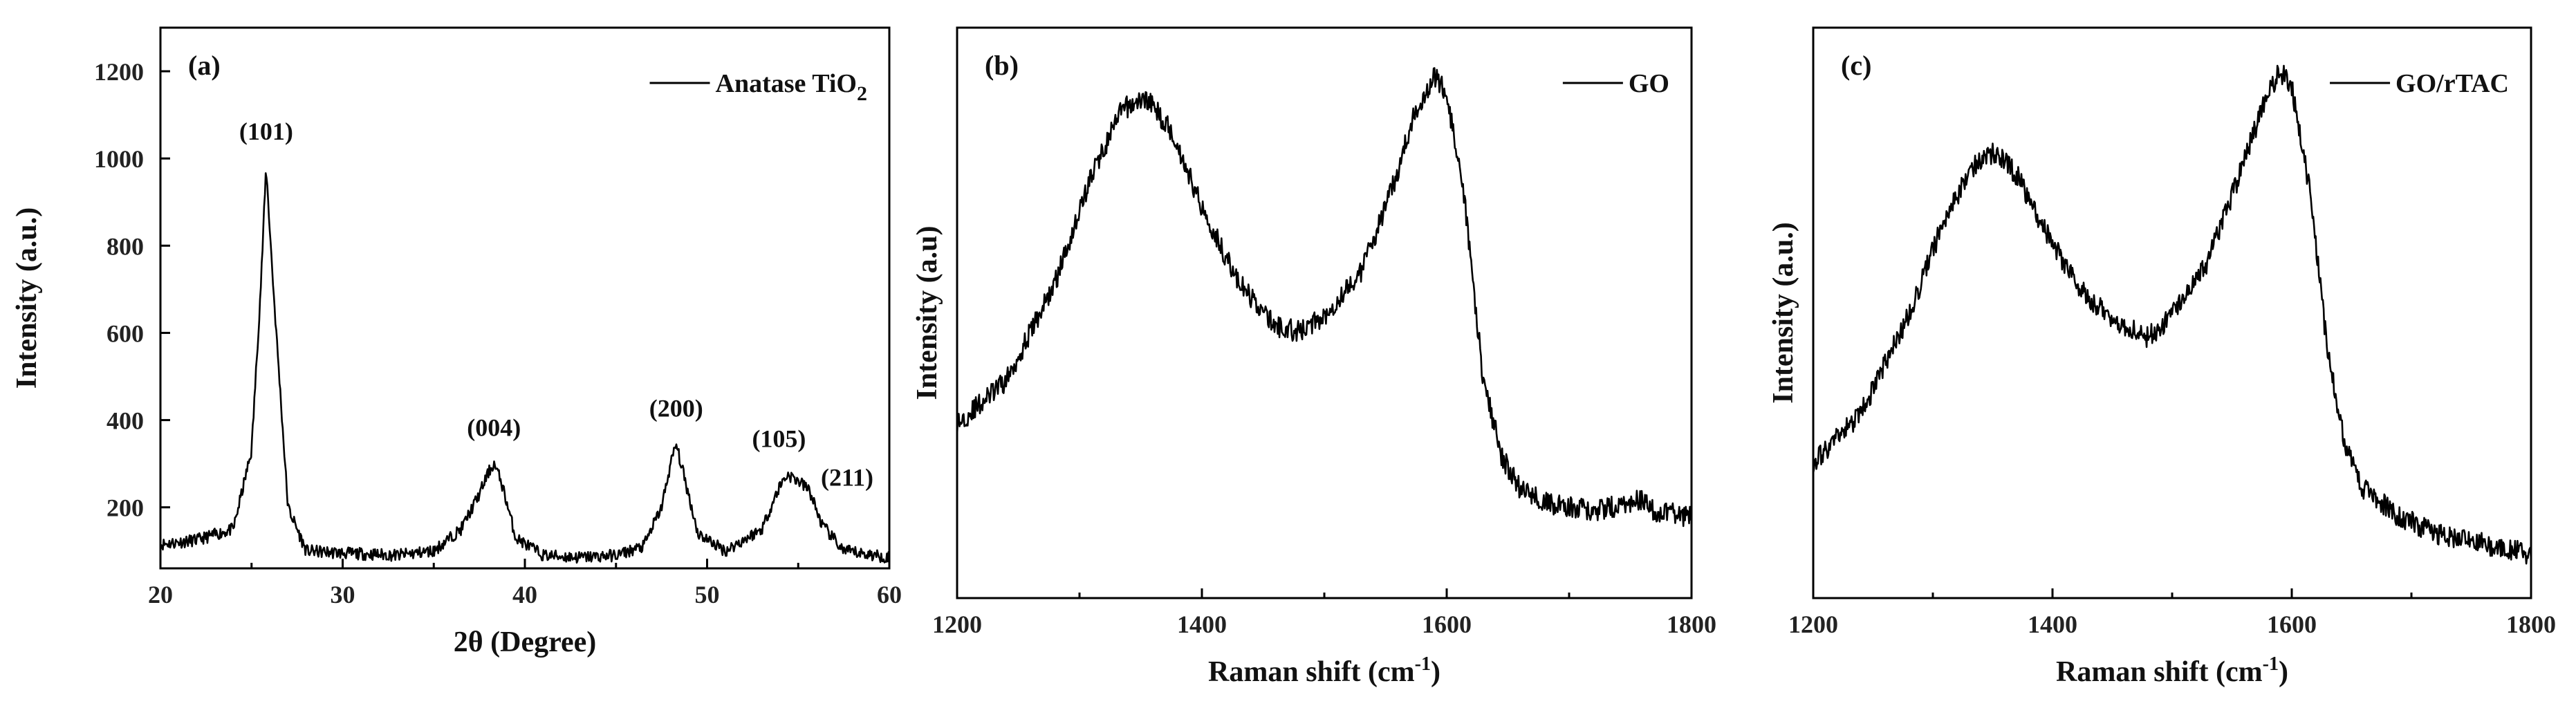 The width and height of the screenshot is (2576, 717). I want to click on y-tick-label: 400, so click(125, 421).